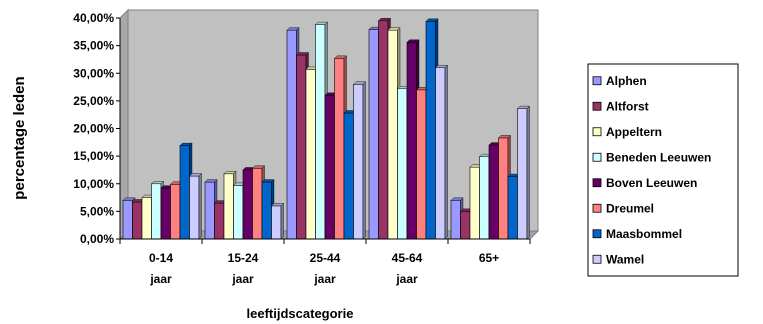 The width and height of the screenshot is (763, 324). What do you see at coordinates (93, 18) in the screenshot?
I see `y-tick-label: 40,00%` at bounding box center [93, 18].